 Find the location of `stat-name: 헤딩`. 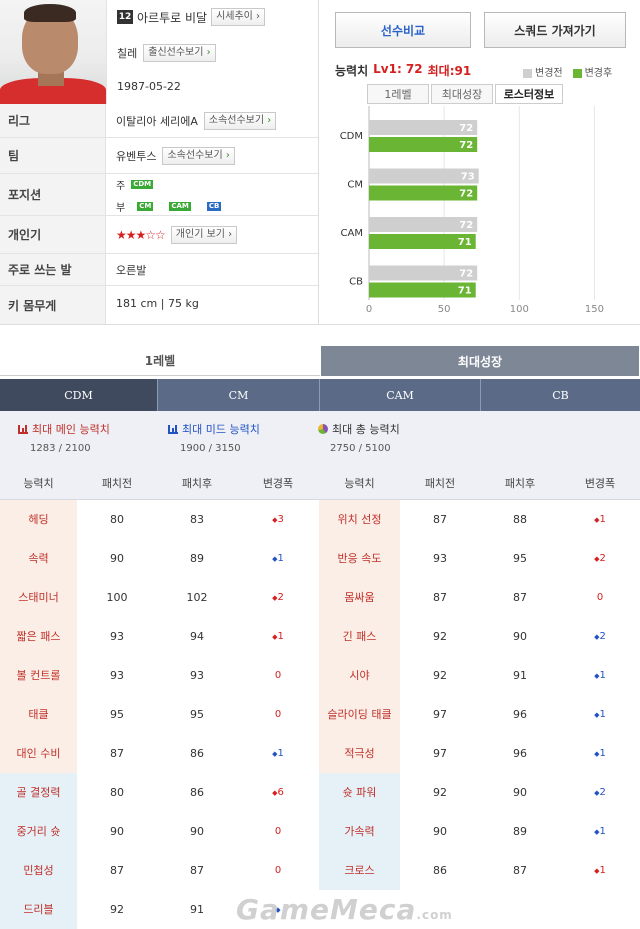

stat-name: 헤딩 is located at coordinates (38, 519).